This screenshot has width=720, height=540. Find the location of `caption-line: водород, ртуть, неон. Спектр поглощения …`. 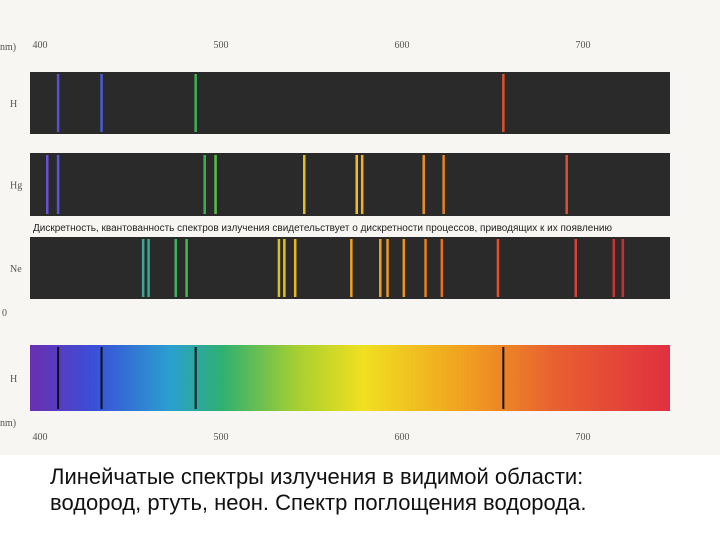

caption-line: водород, ртуть, неон. Спектр поглощения … is located at coordinates (318, 502).